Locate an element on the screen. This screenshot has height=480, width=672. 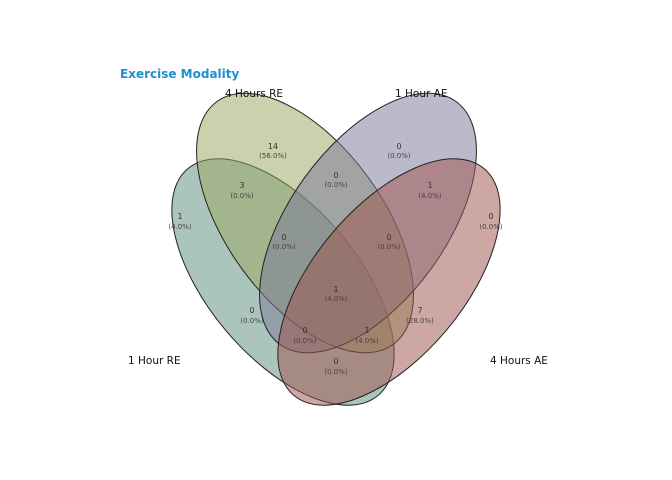
region-percent: (56.0%) is located at coordinates (273, 156).